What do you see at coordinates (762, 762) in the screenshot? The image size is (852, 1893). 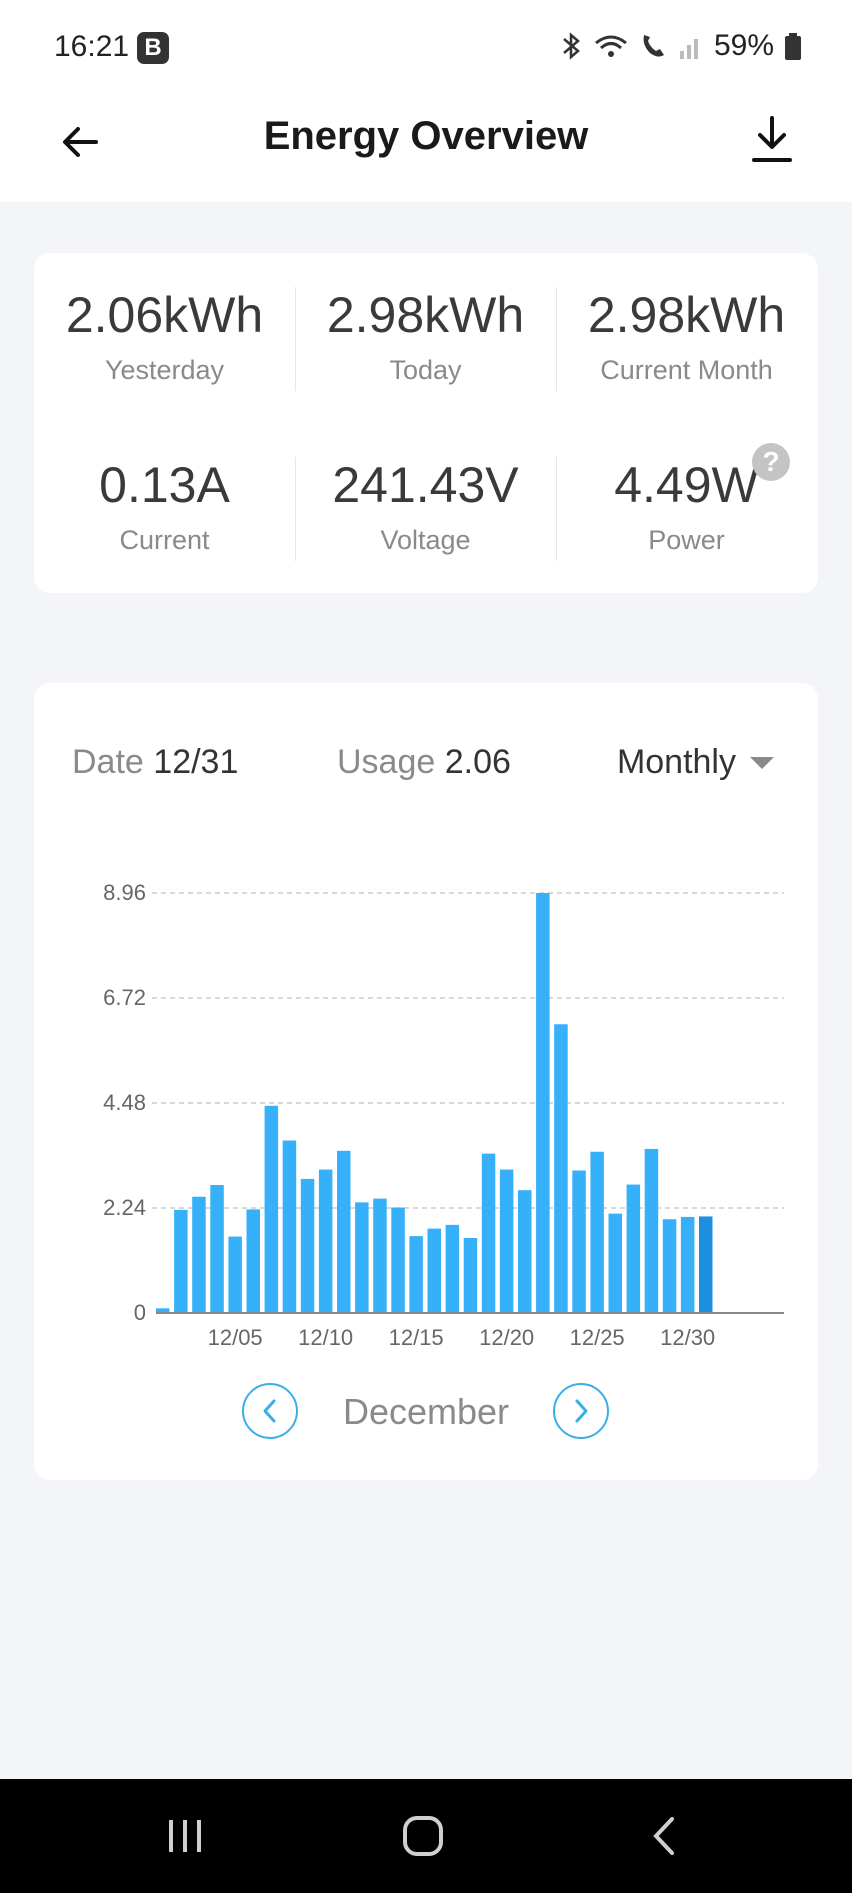 I see `caret-down-icon` at bounding box center [762, 762].